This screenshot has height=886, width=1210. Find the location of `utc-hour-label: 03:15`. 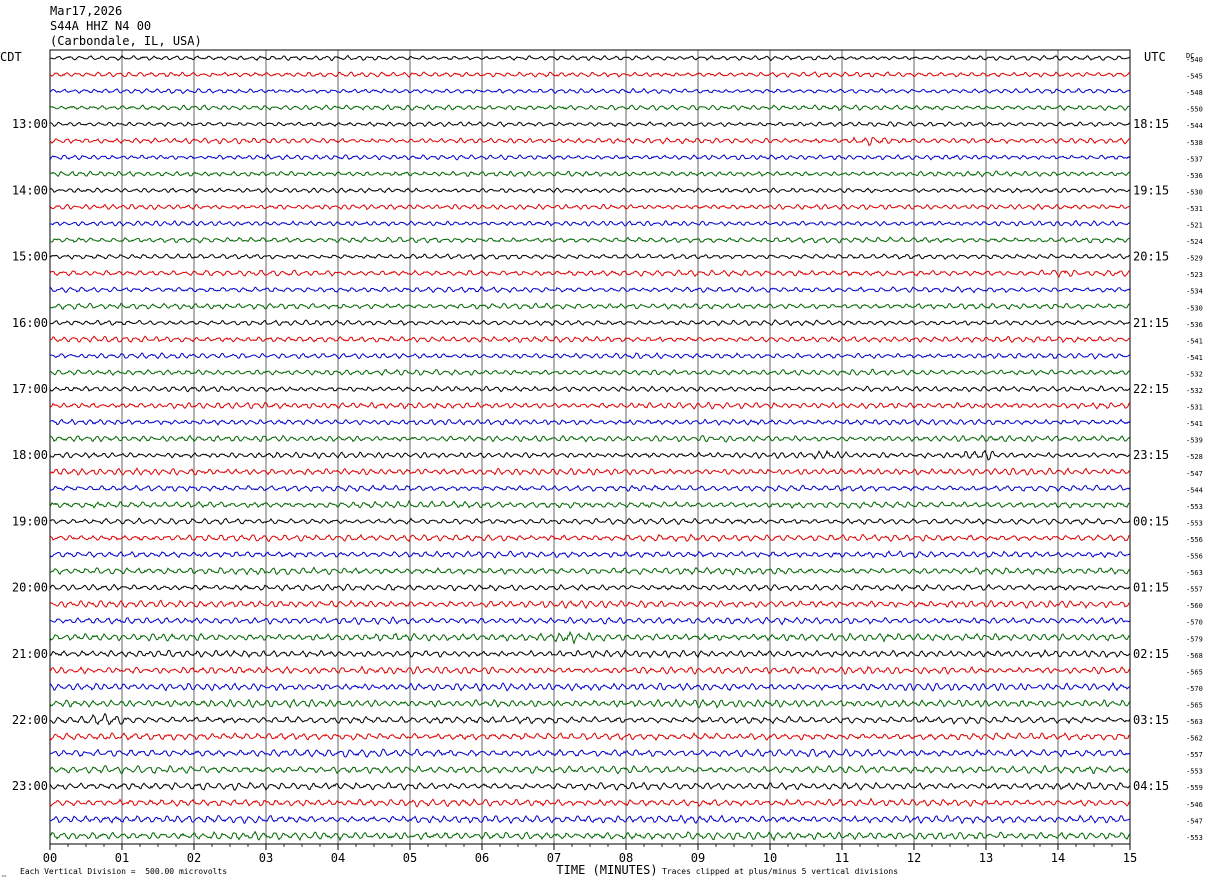

utc-hour-label: 03:15 is located at coordinates (1151, 720).